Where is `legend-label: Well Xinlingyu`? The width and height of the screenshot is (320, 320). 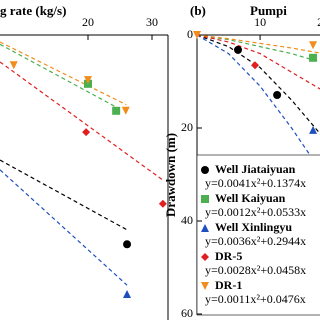 legend-label: Well Xinlingyu is located at coordinates (253, 227).